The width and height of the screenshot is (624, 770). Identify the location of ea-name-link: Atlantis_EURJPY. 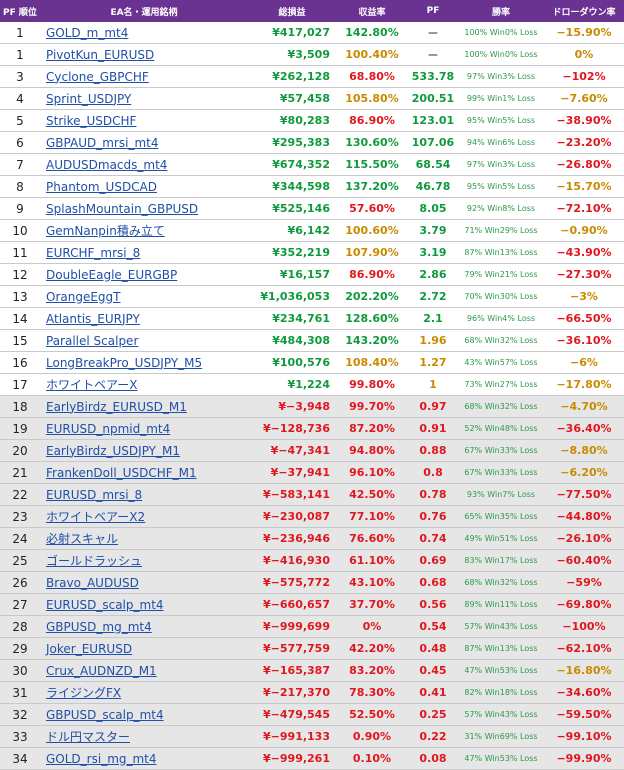
(93, 318).